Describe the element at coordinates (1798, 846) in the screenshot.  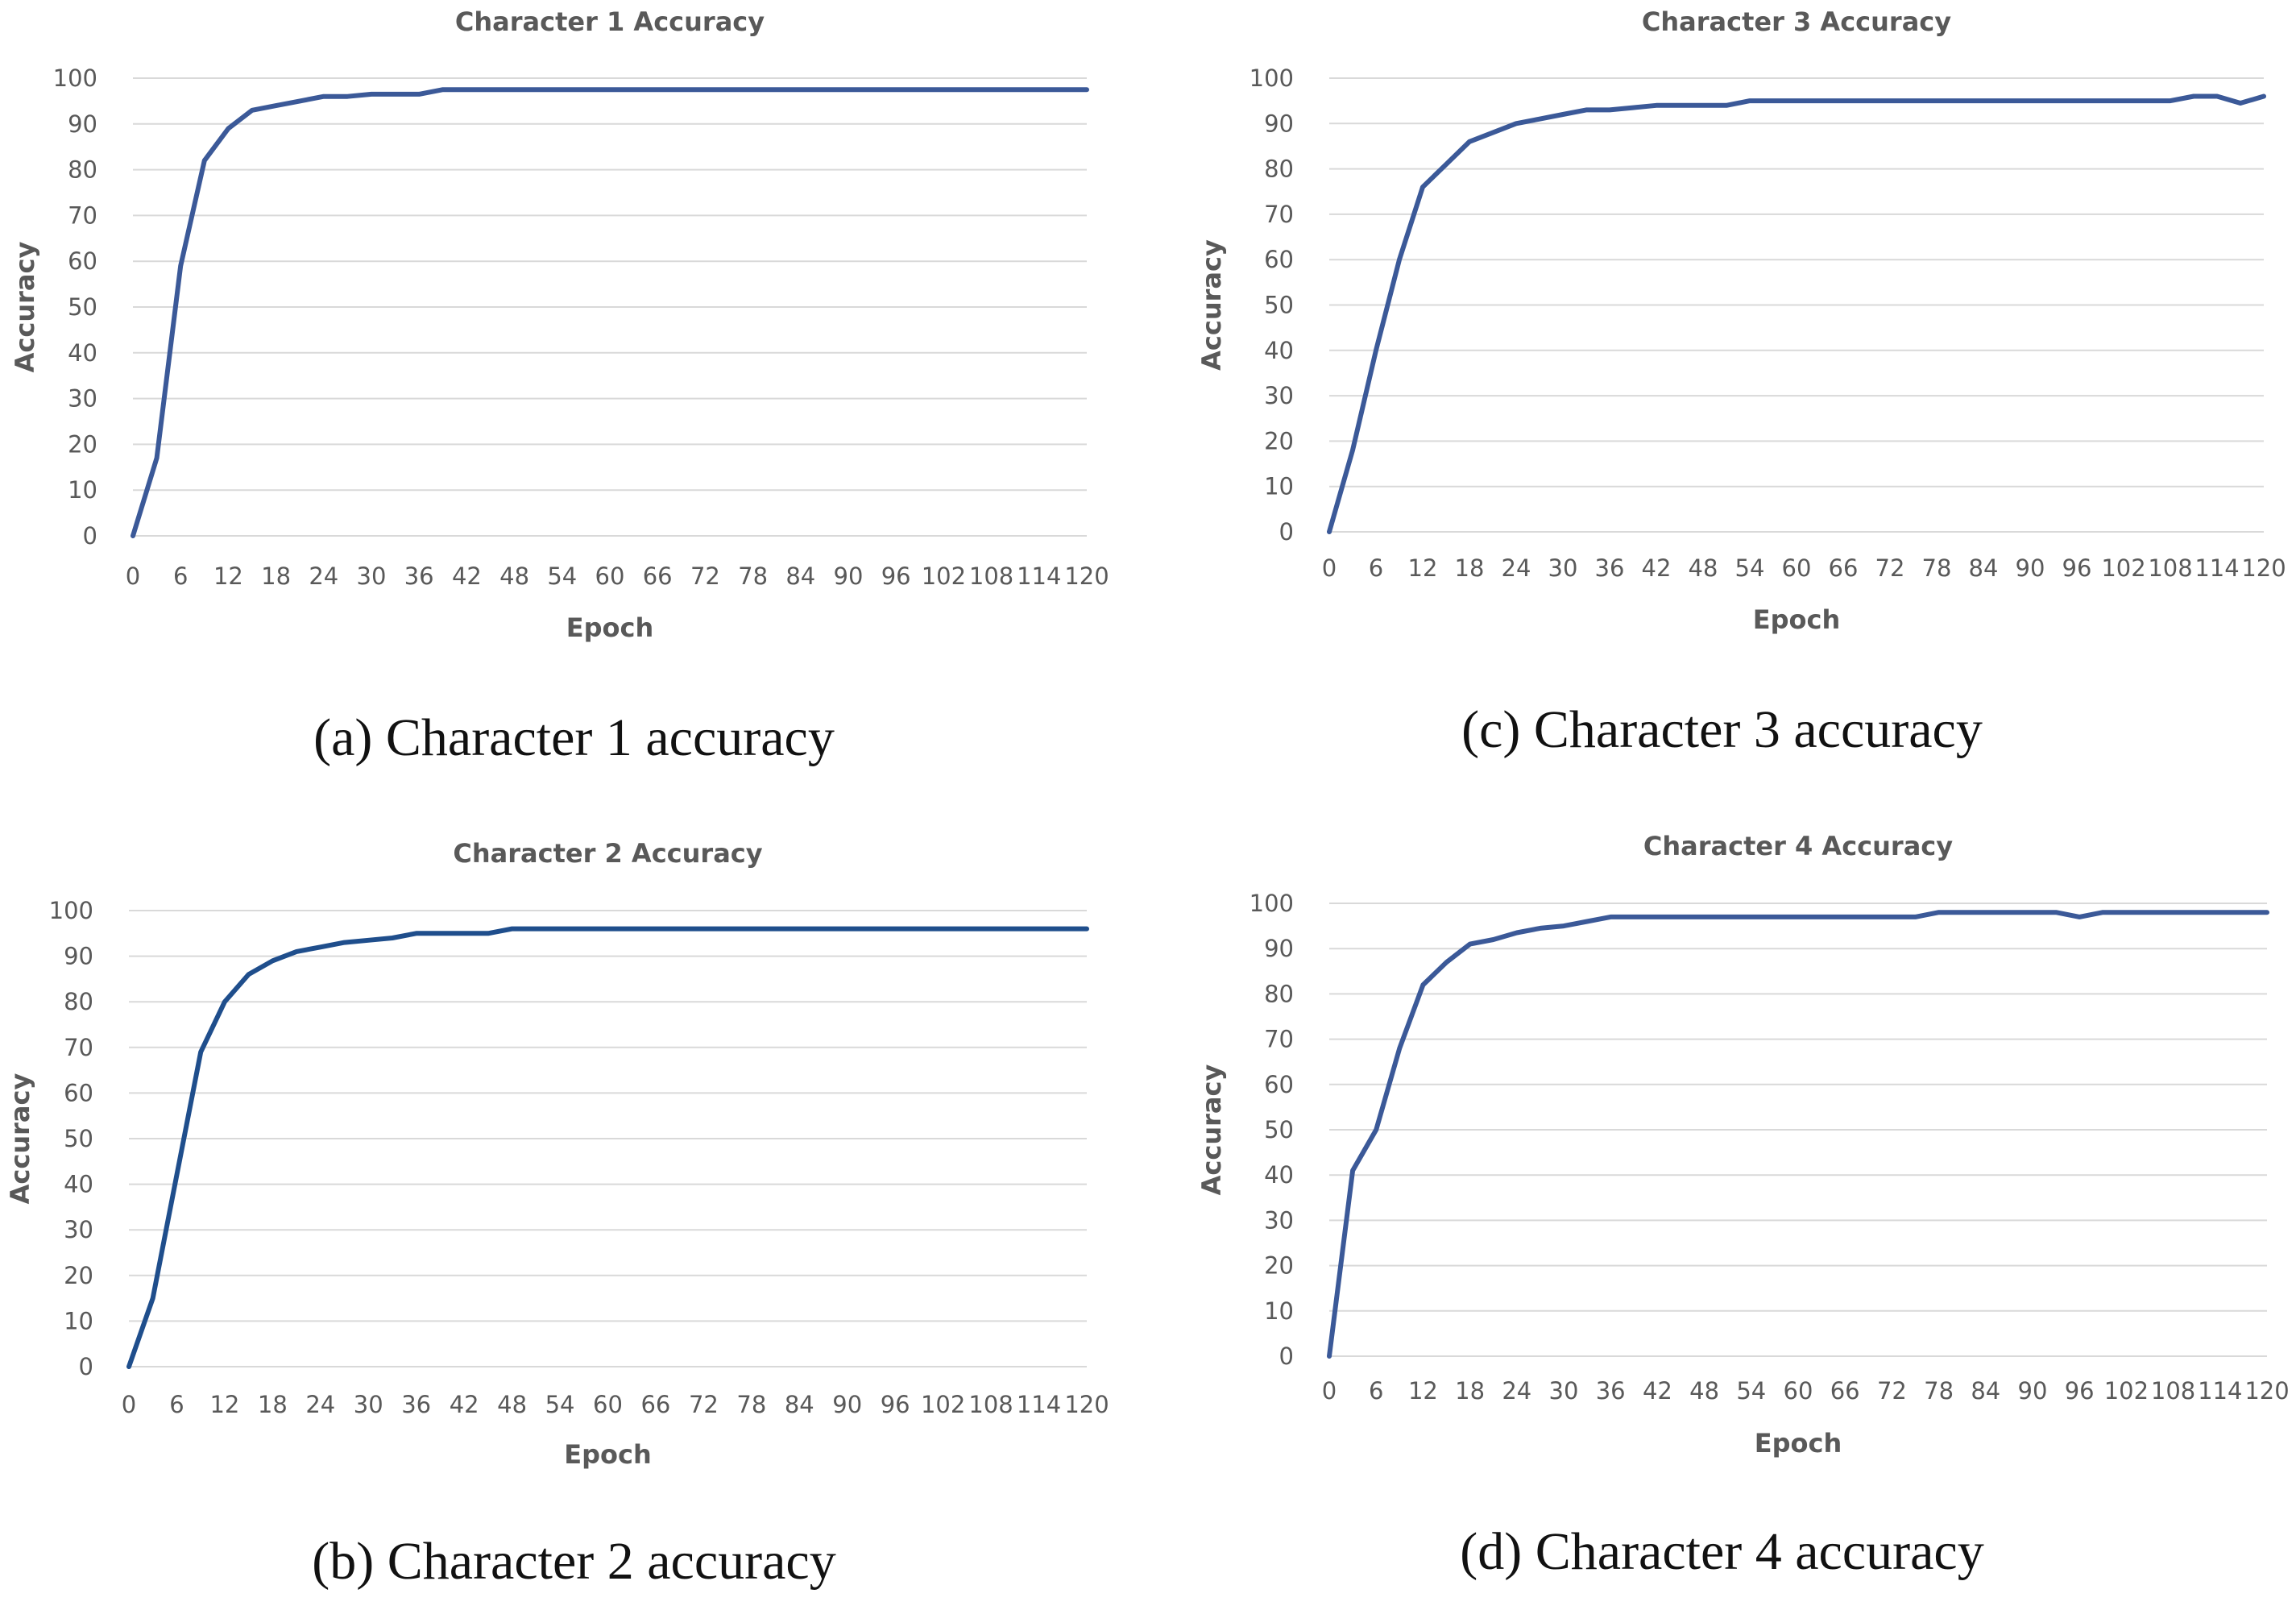
I see `chart-title: Character 4 Accuracy` at that location.